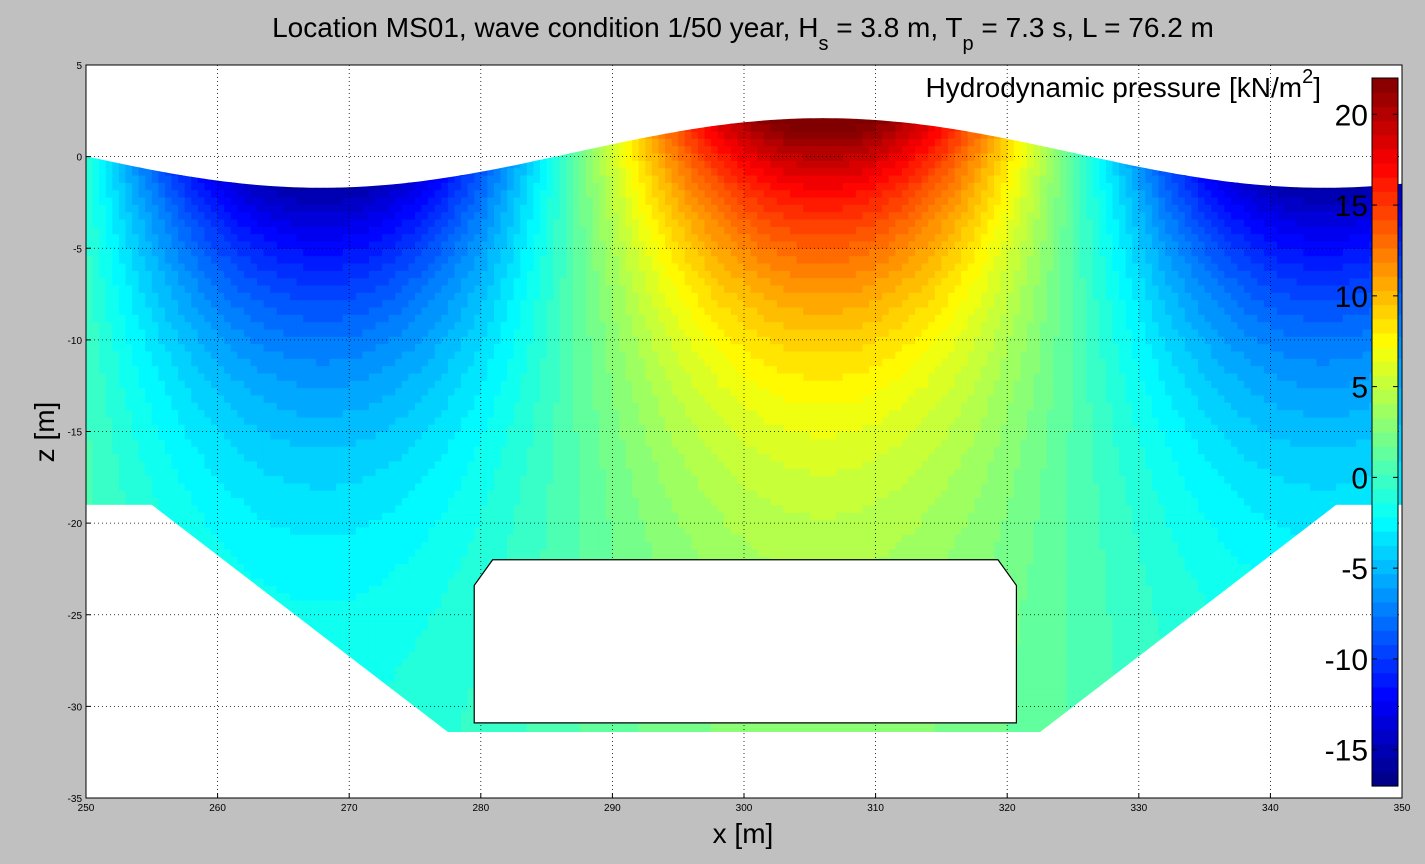 The image size is (1425, 864). What do you see at coordinates (1402, 808) in the screenshot?
I see `x-tick-label: 350` at bounding box center [1402, 808].